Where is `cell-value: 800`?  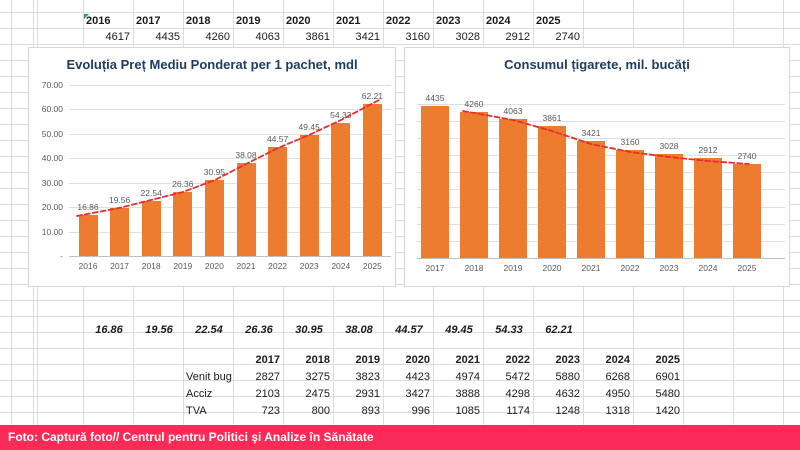
cell-value: 800 is located at coordinates (320, 411).